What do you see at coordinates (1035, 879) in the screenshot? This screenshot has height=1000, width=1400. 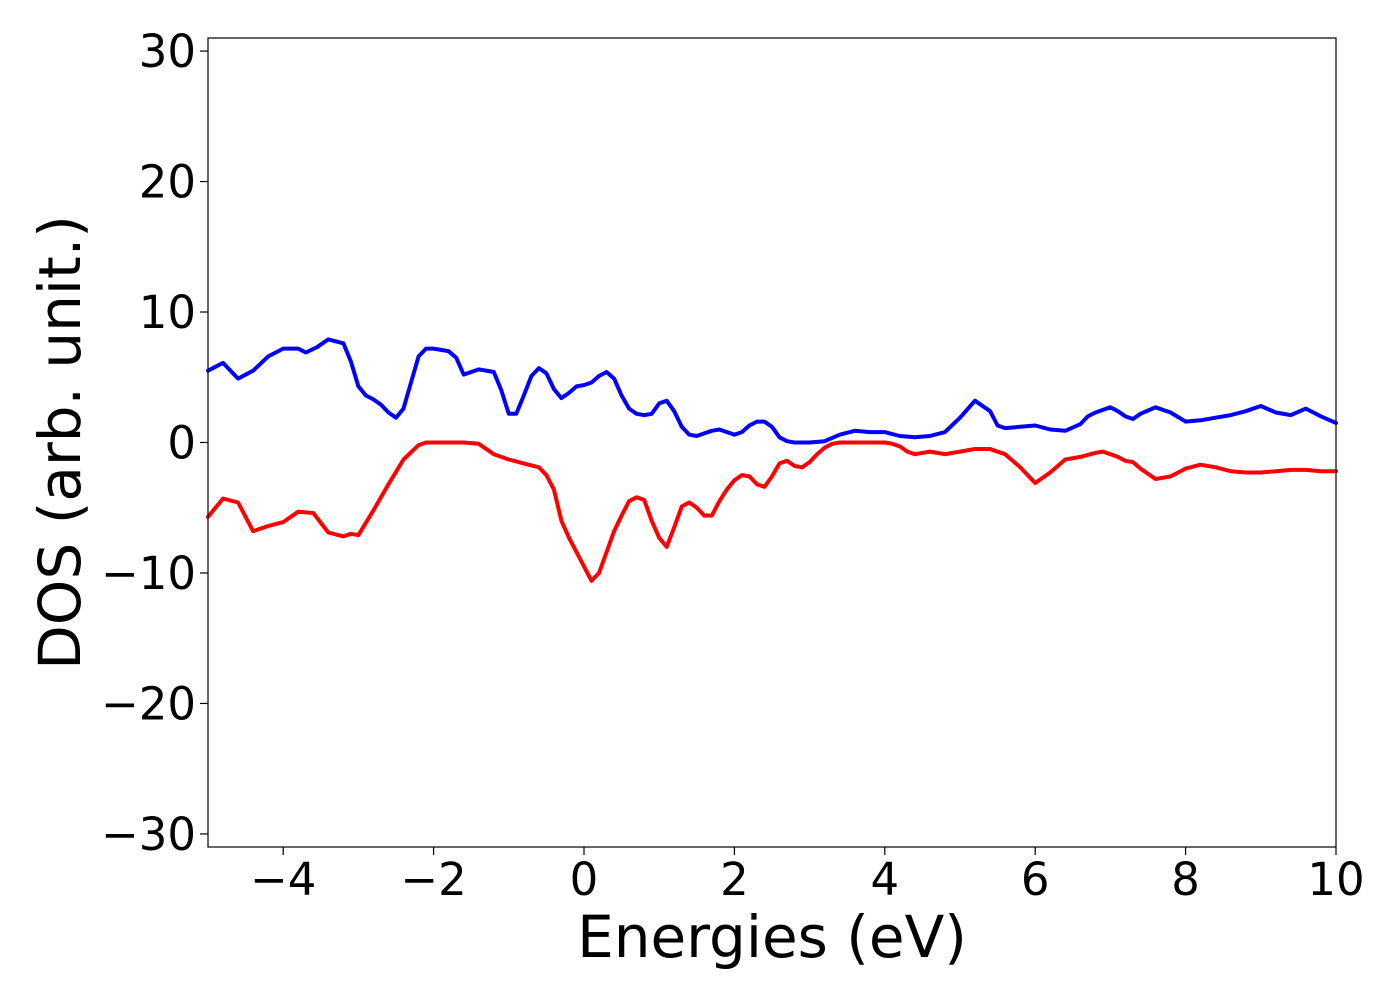 I see `x-tick-label: 6` at bounding box center [1035, 879].